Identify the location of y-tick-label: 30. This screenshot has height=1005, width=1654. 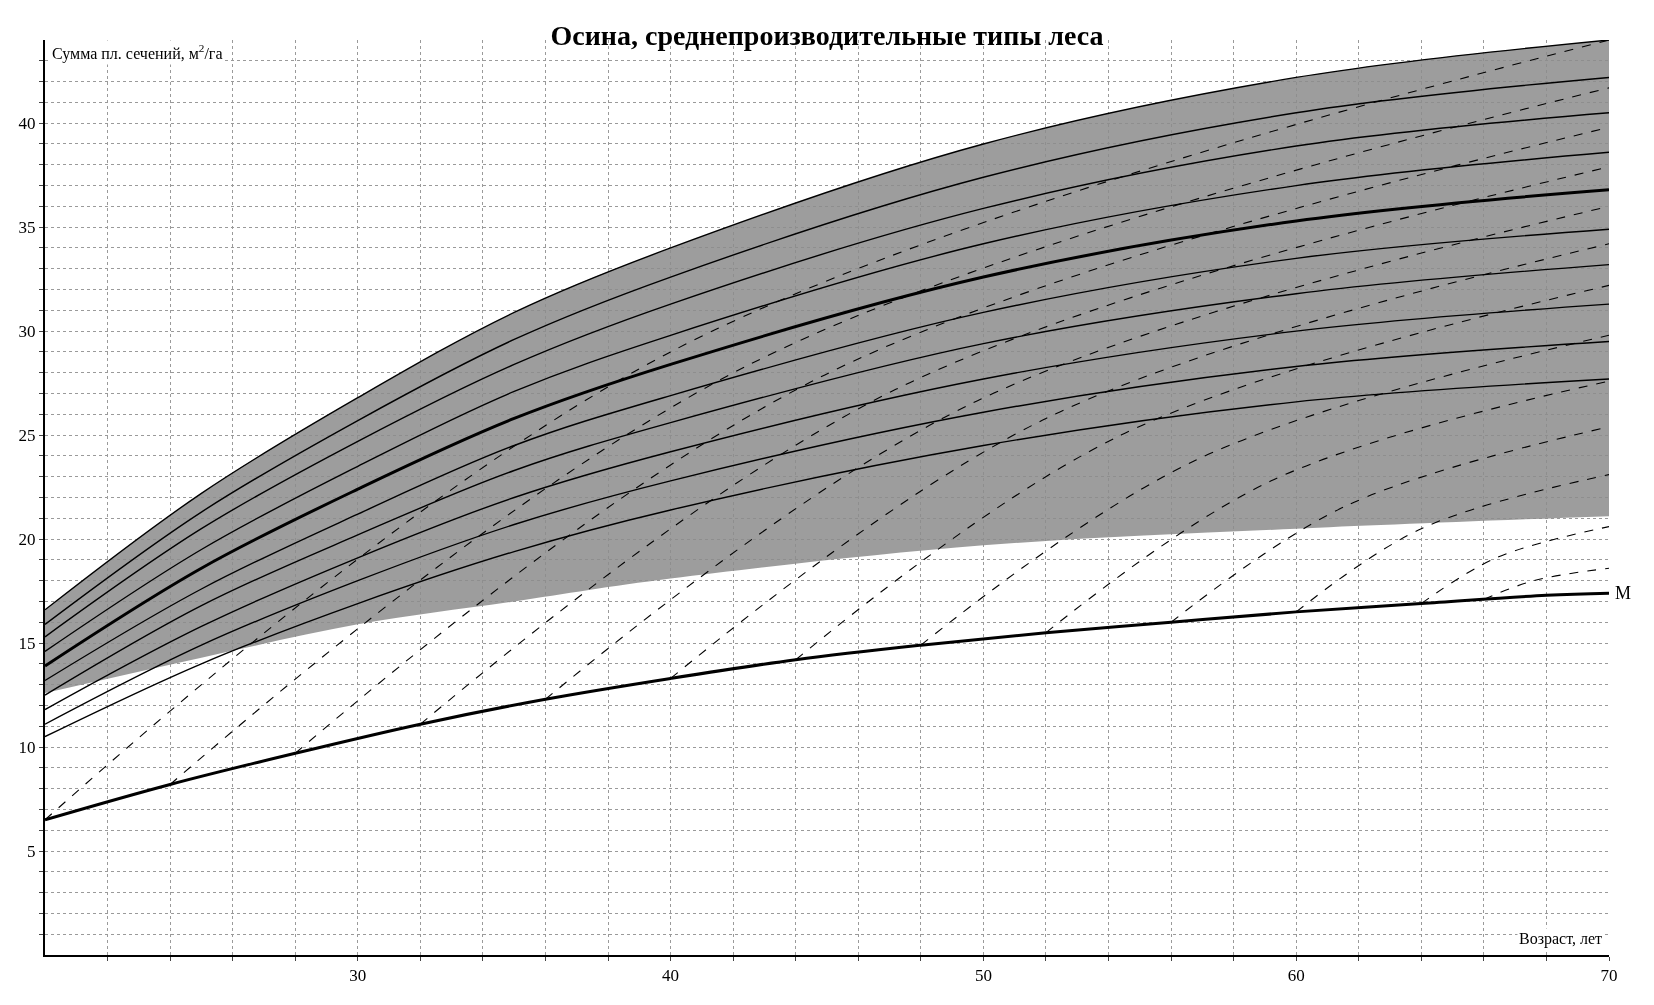
(27, 332).